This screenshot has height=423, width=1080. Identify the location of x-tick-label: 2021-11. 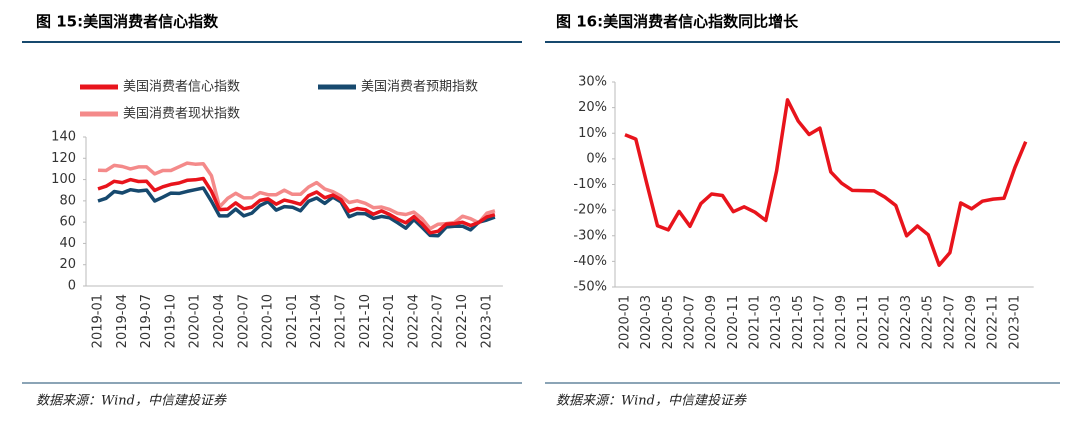
(863, 322).